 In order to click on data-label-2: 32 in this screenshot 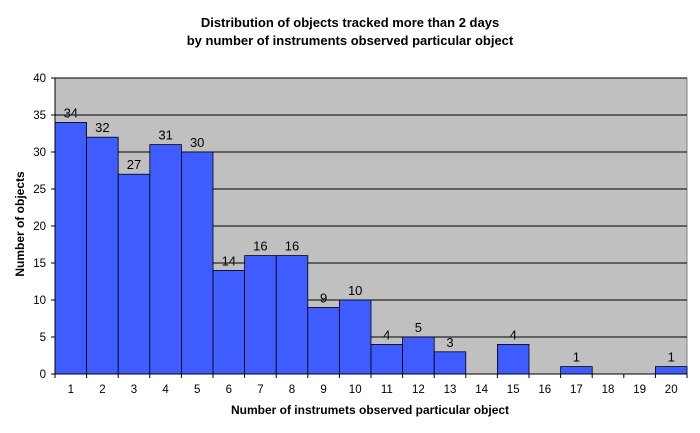, I will do `click(102, 127)`.